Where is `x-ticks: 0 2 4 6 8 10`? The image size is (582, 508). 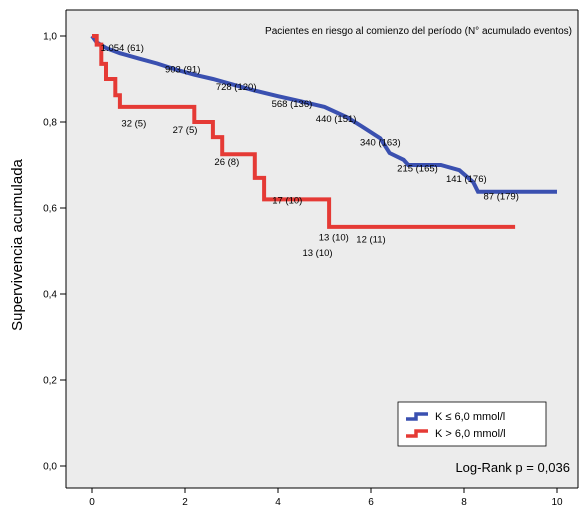 x-ticks: 0 2 4 6 8 10 is located at coordinates (326, 498).